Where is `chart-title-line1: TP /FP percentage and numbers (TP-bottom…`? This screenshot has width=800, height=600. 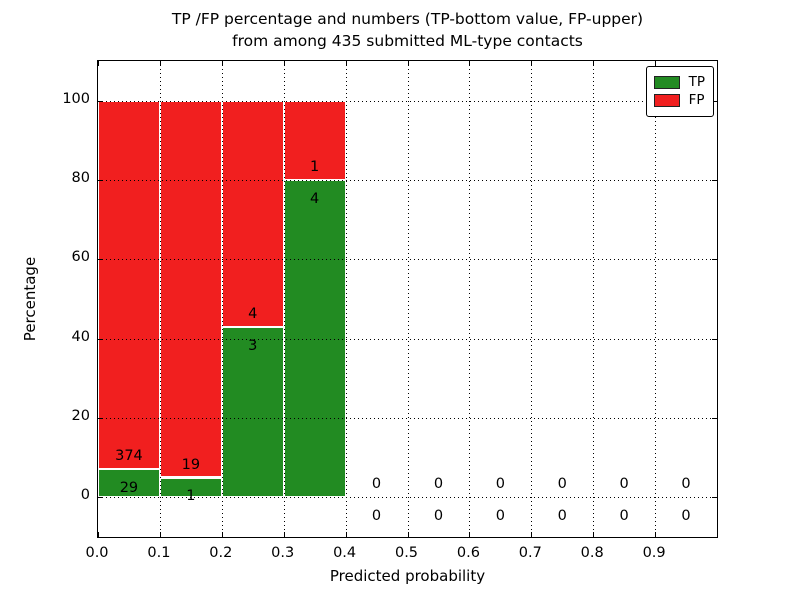
chart-title-line1: TP /FP percentage and numbers (TP-bottom… is located at coordinates (407, 19).